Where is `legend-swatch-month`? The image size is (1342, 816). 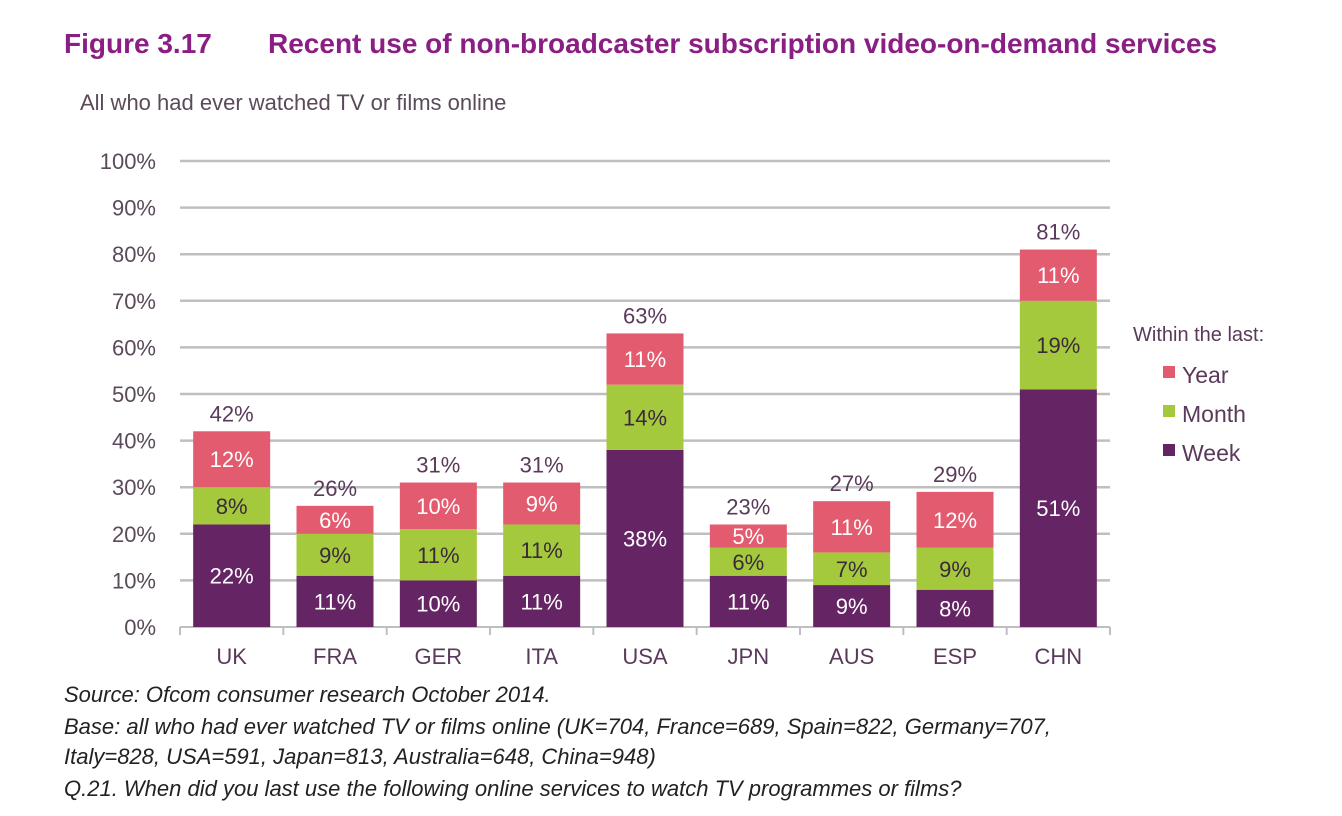 legend-swatch-month is located at coordinates (1169, 411).